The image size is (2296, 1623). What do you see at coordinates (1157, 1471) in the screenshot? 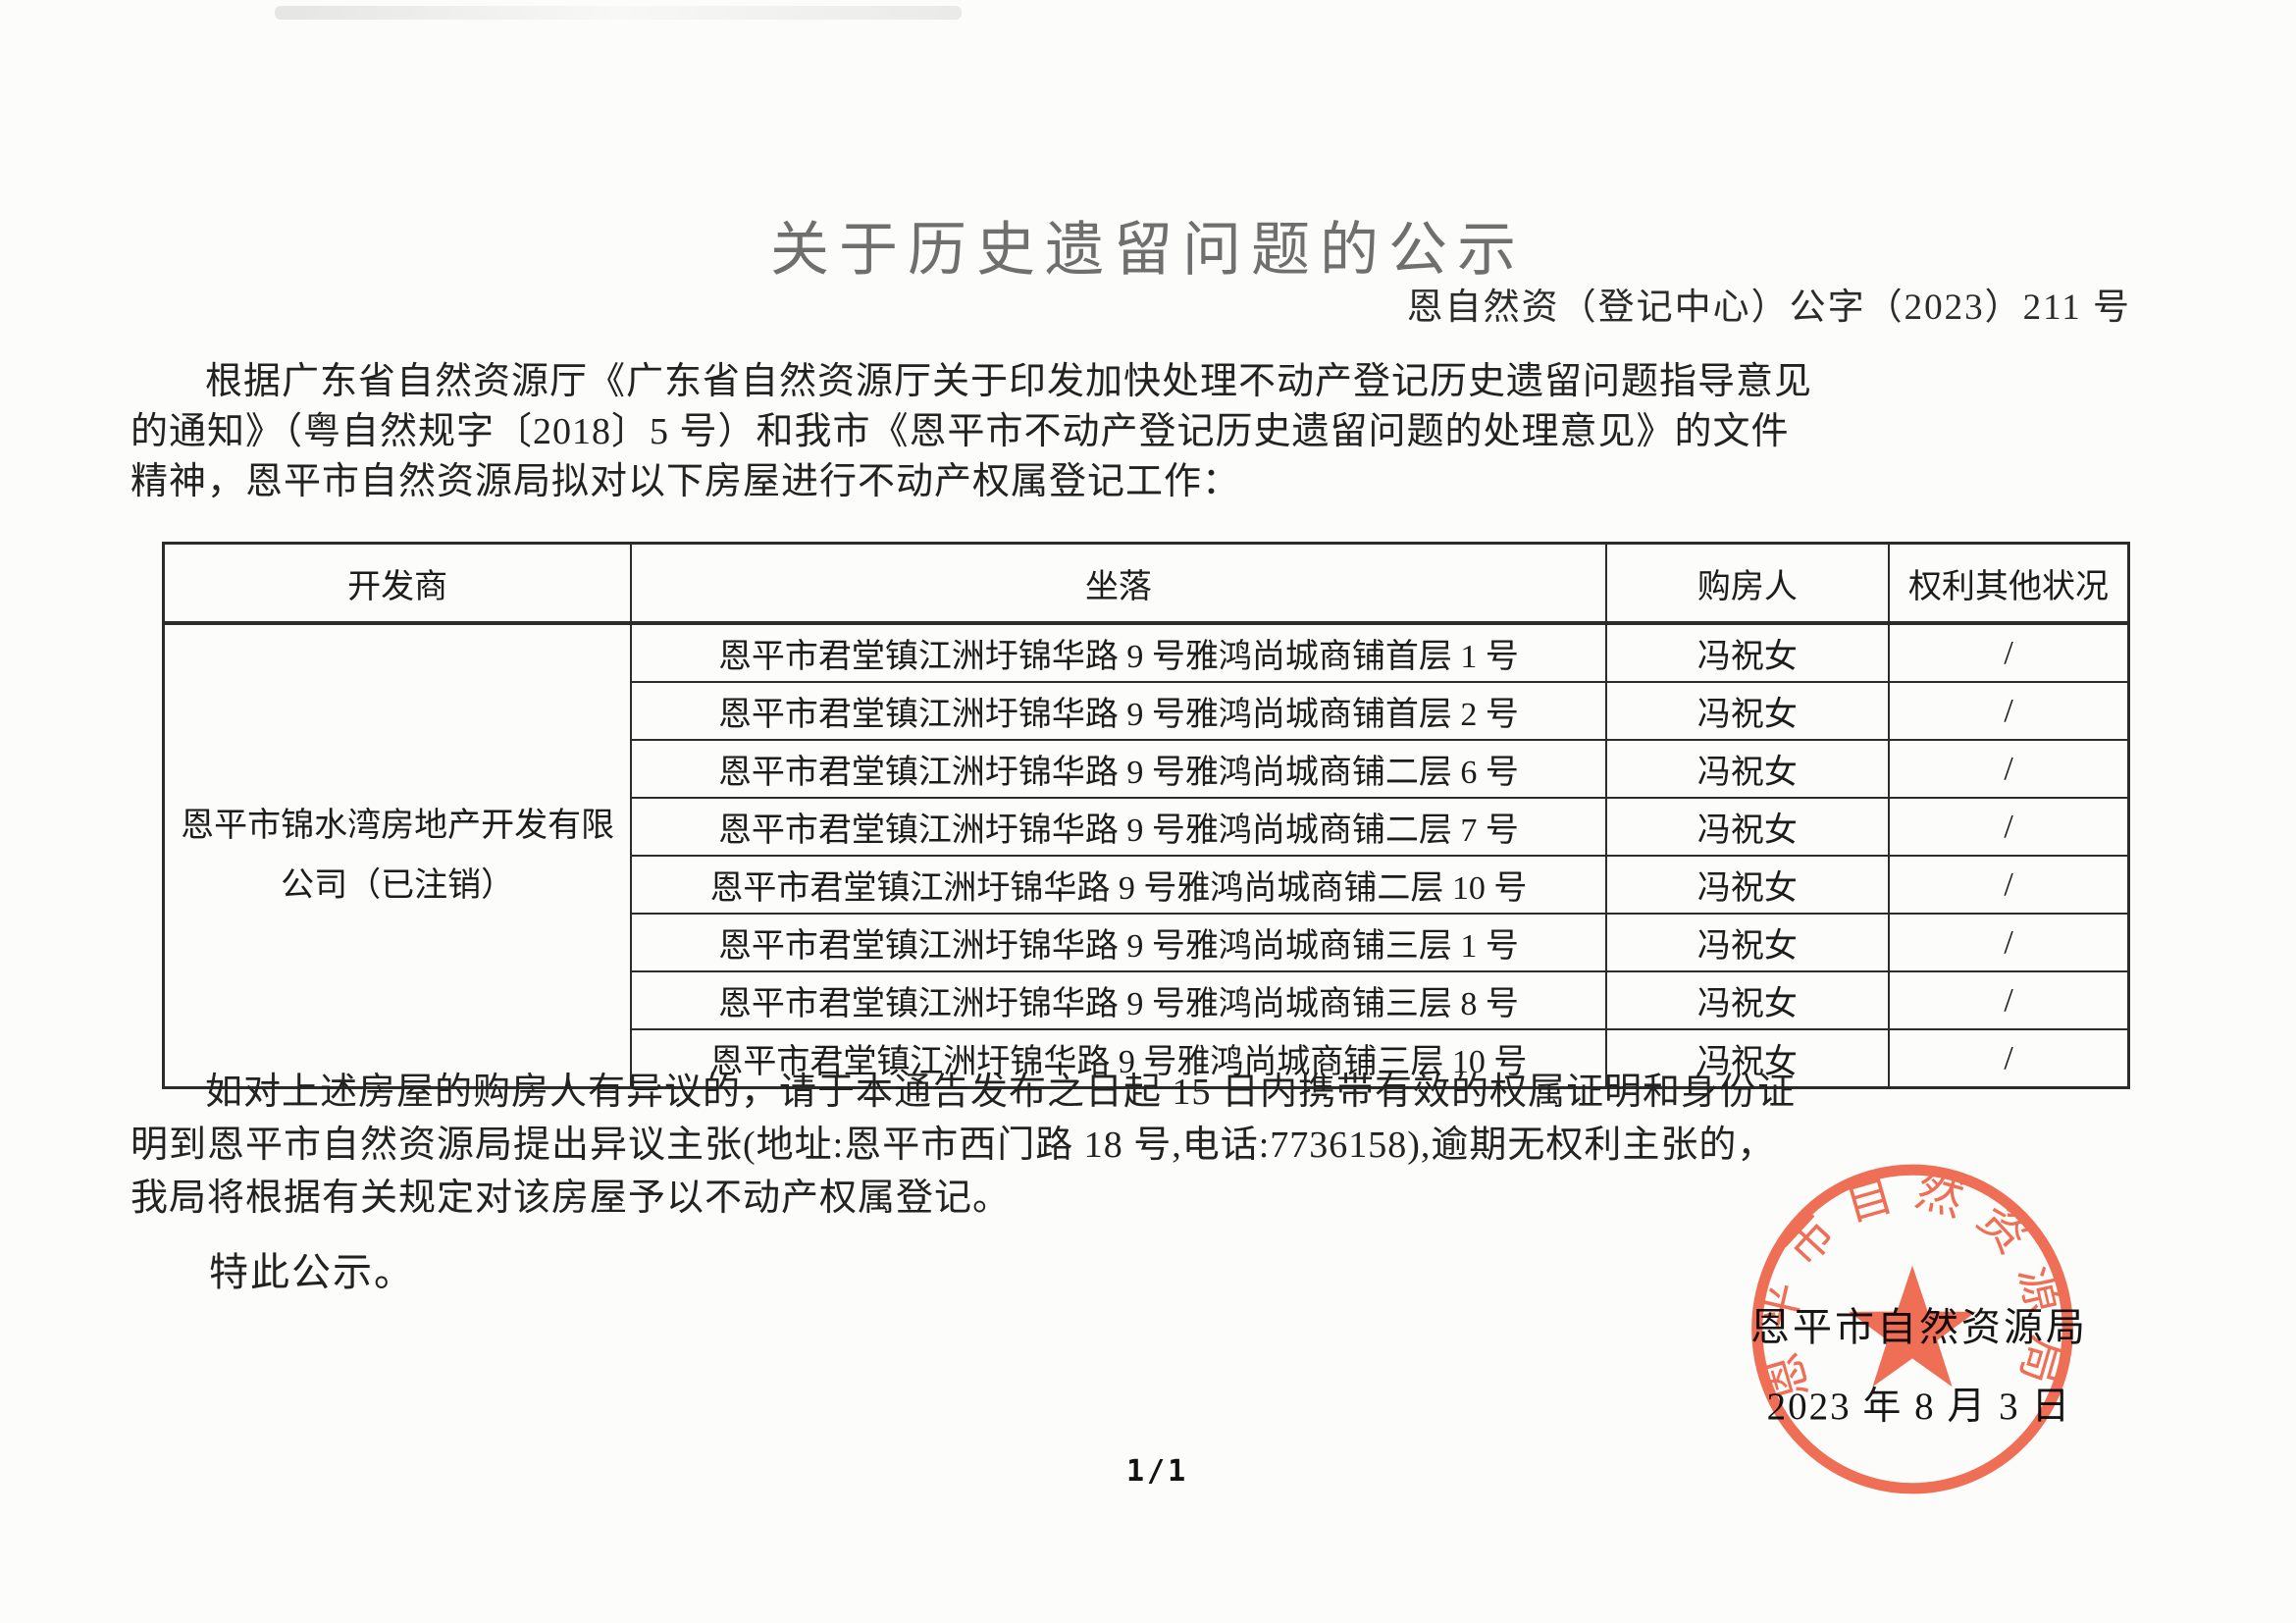
I see `page-number: 1/1` at bounding box center [1157, 1471].